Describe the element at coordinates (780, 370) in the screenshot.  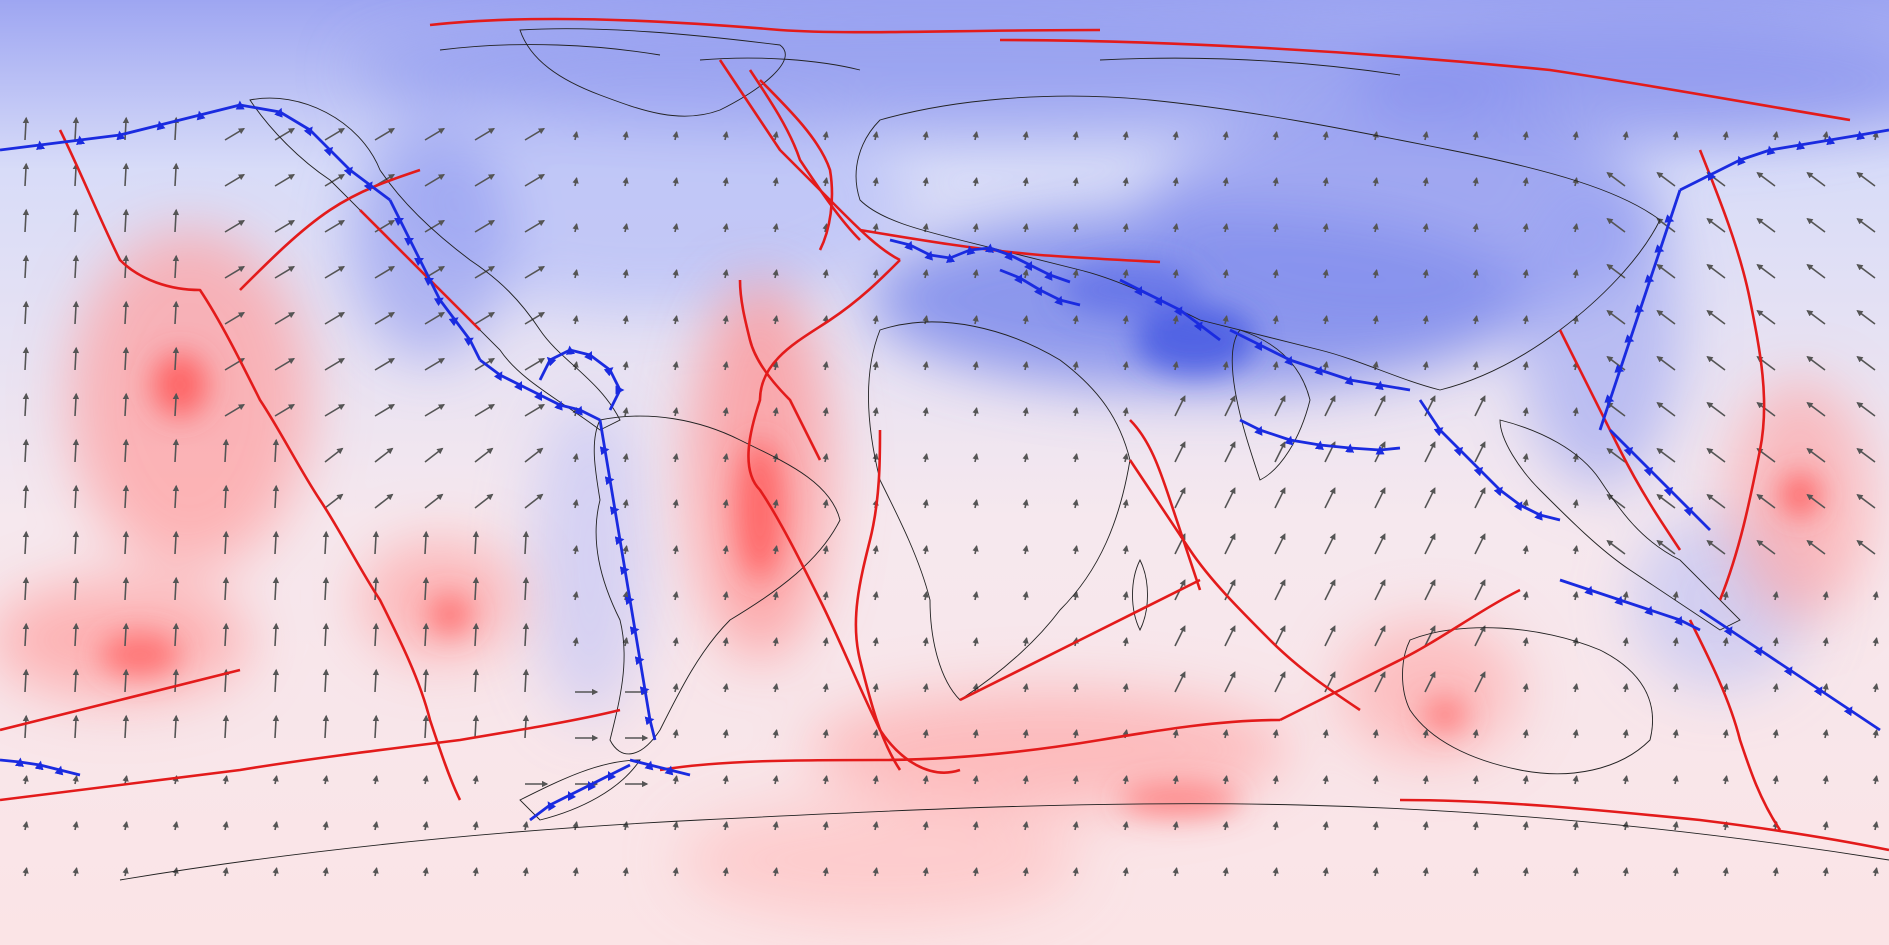
I see `ridge-atlantic-central` at that location.